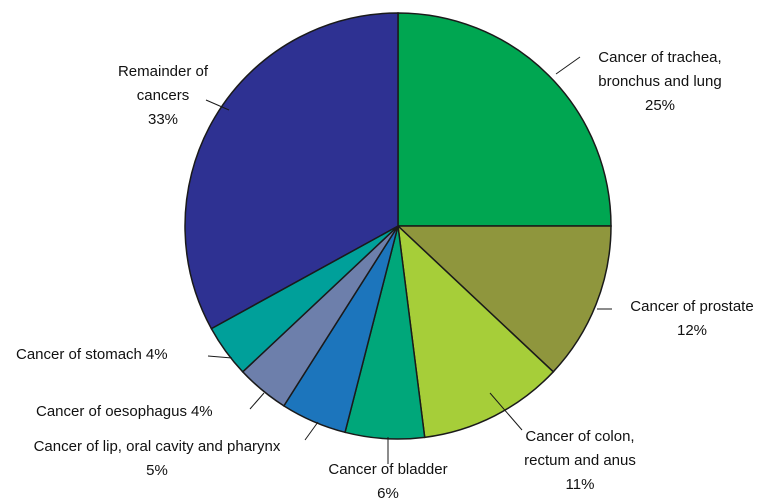  What do you see at coordinates (157, 470) in the screenshot?
I see `value-label: 5%` at bounding box center [157, 470].